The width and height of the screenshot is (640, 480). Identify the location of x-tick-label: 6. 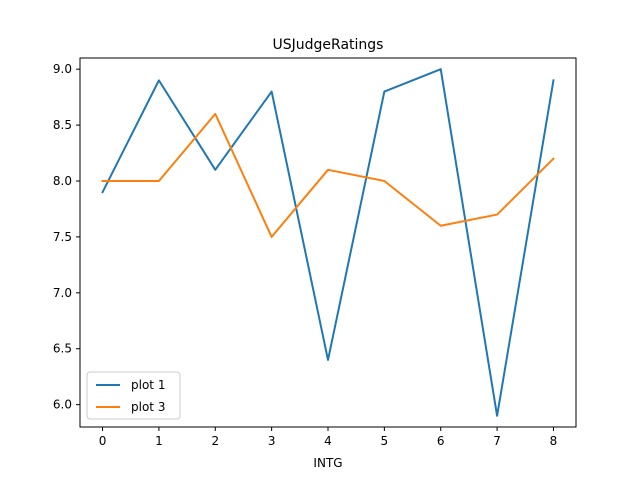
(441, 441).